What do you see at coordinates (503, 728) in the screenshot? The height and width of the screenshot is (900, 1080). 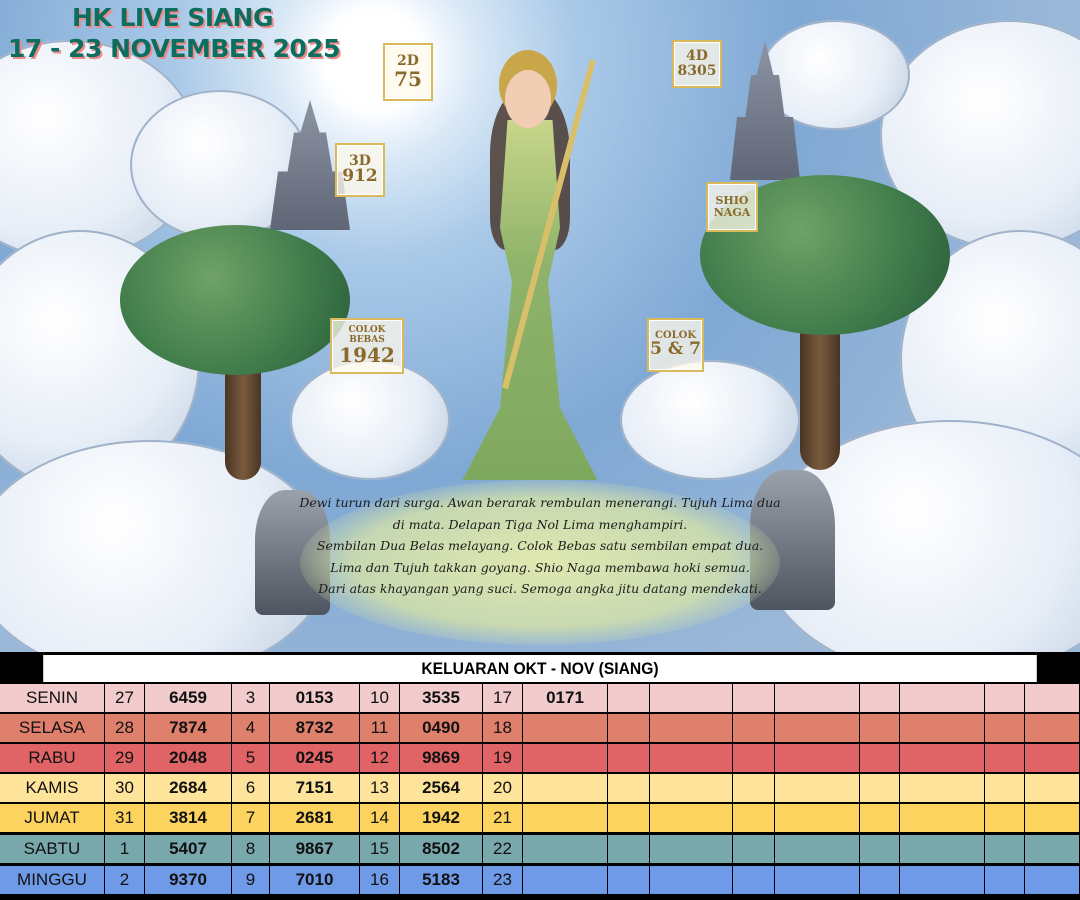 I see `date-cell: 18` at bounding box center [503, 728].